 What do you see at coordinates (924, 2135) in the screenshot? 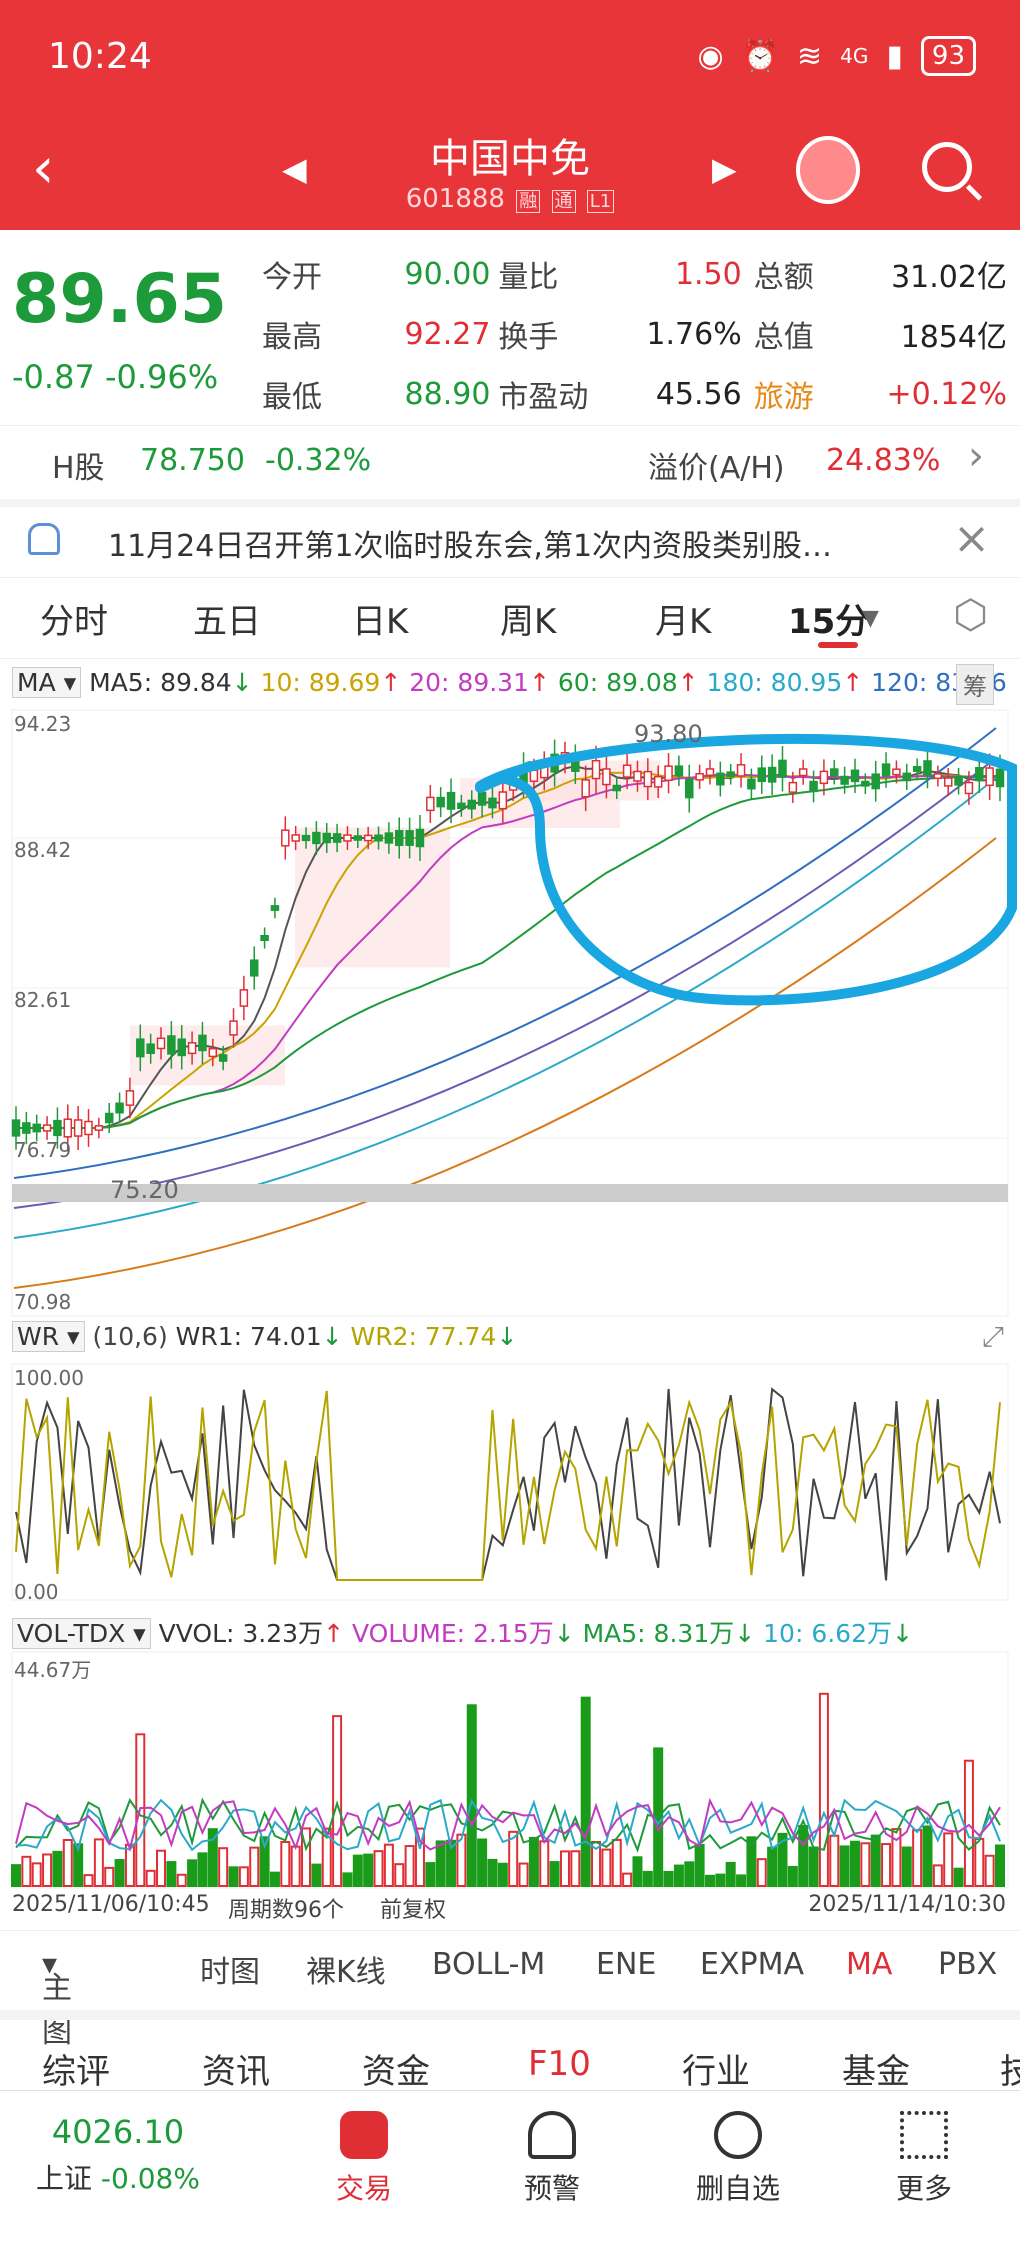
I see `grid-icon` at bounding box center [924, 2135].